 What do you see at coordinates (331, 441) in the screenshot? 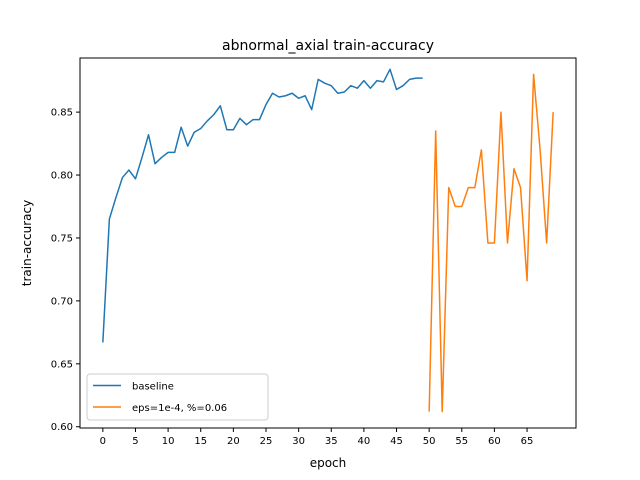
I see `x-tick-label: 35` at bounding box center [331, 441].